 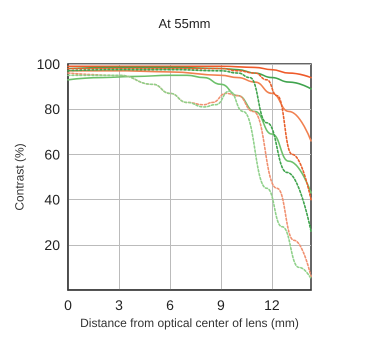 I want to click on x-tick-label: 0, so click(x=68, y=305).